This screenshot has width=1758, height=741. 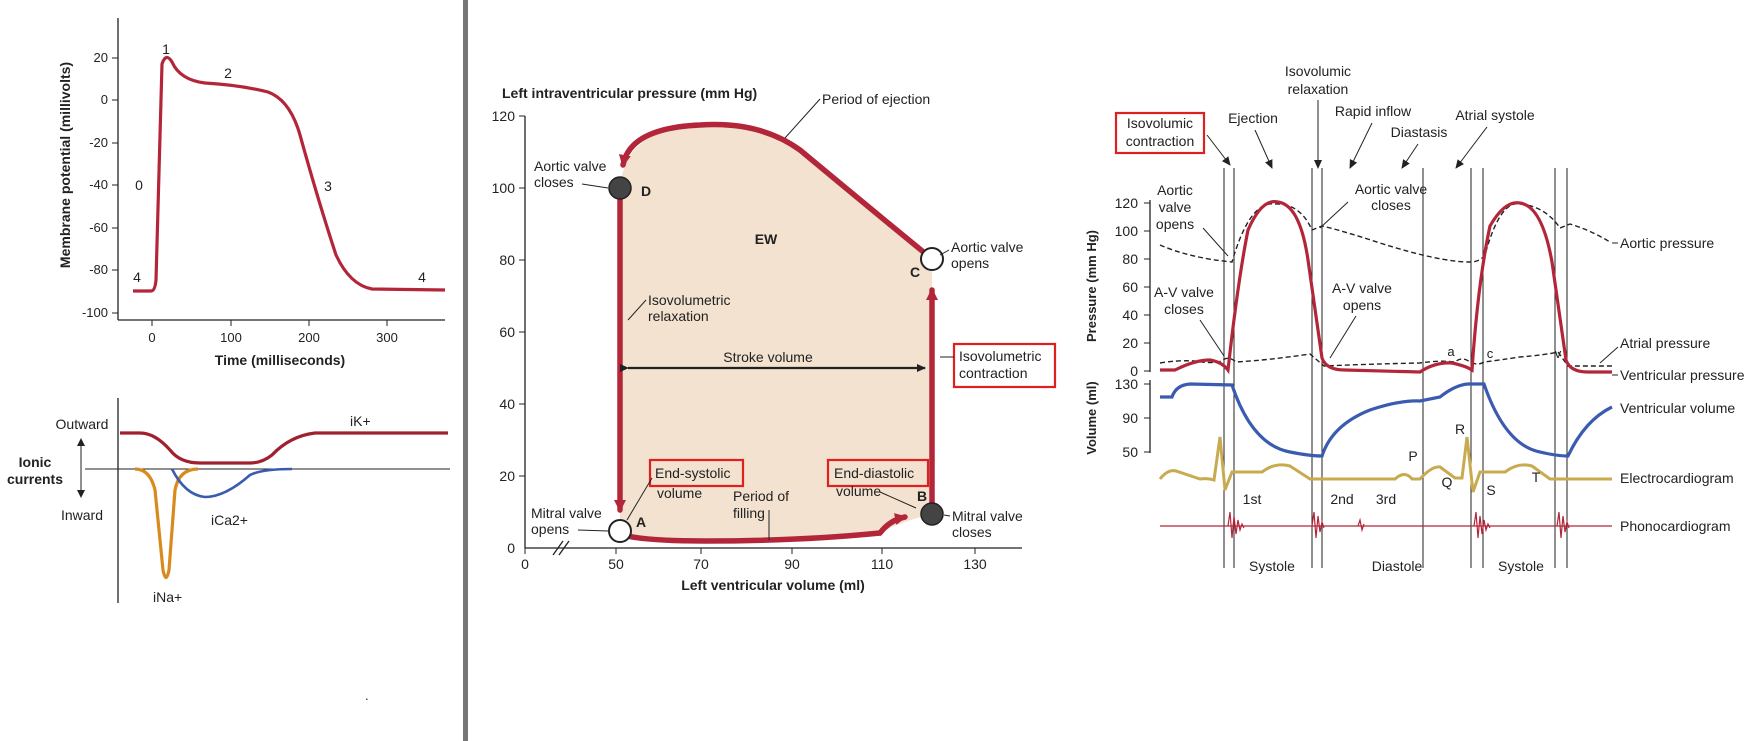 I want to click on pv-xtick: 110, so click(x=882, y=564).